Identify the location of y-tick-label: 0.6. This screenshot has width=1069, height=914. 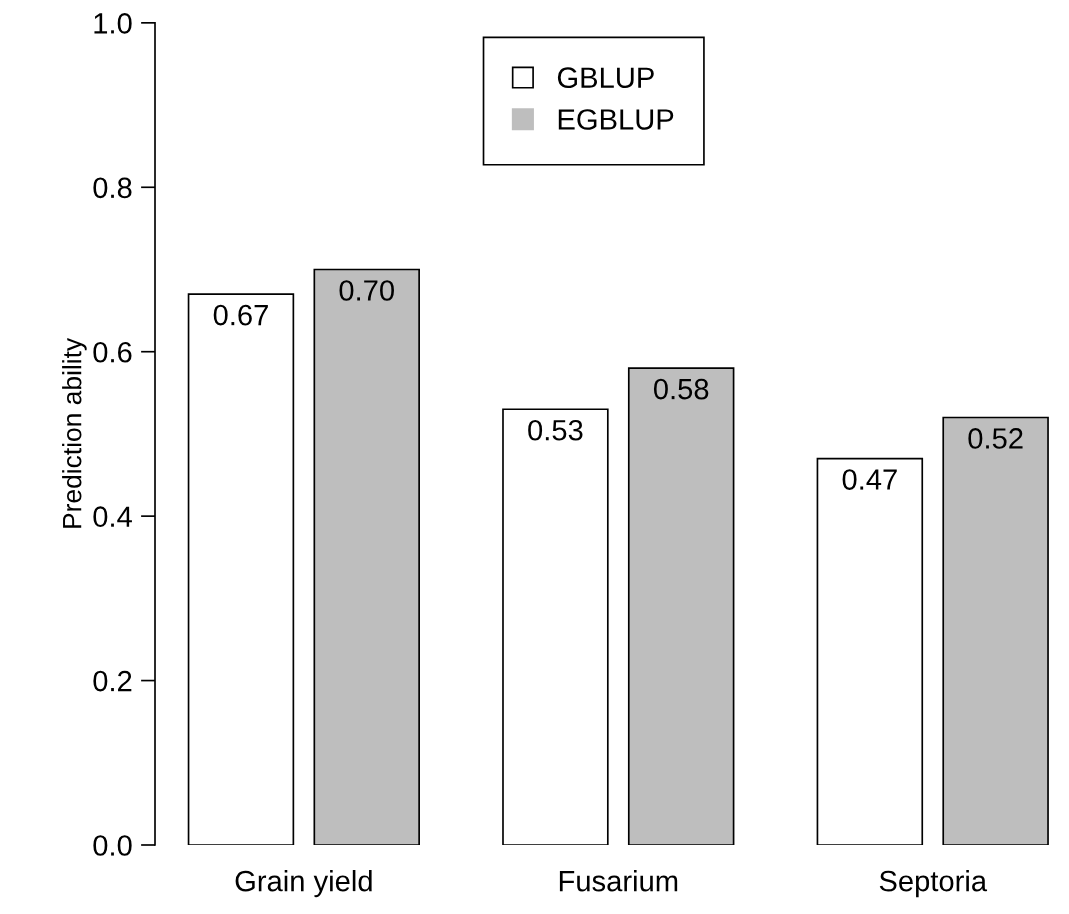
(112, 352).